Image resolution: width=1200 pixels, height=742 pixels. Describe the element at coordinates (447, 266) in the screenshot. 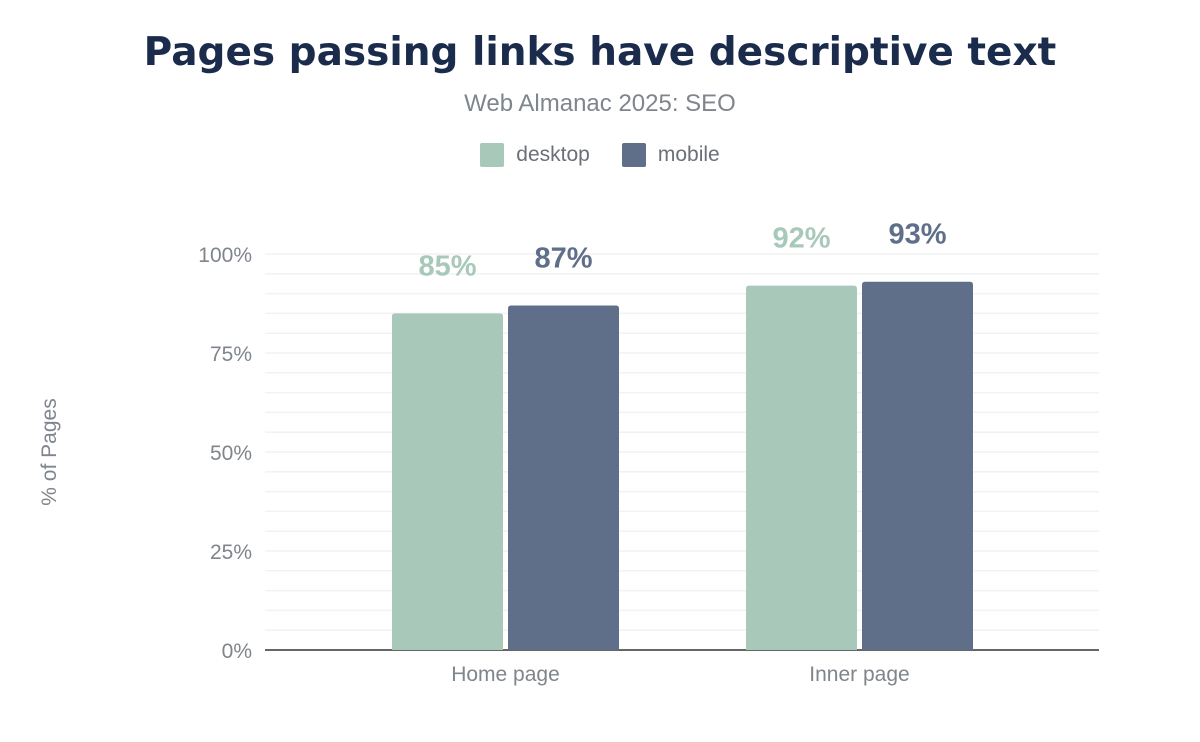

I see `data-label-desktop: 85%` at that location.